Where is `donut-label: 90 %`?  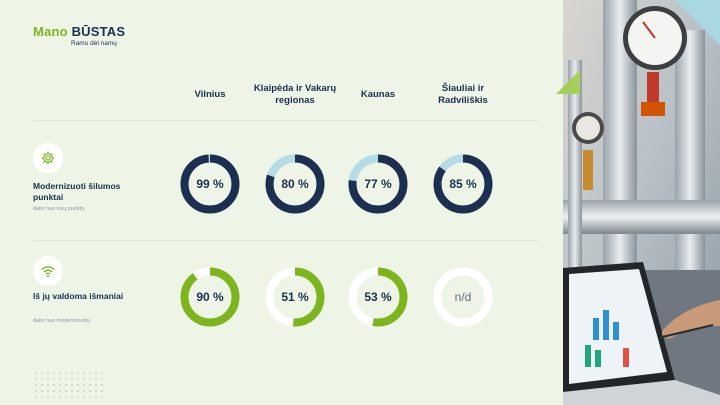 donut-label: 90 % is located at coordinates (210, 297).